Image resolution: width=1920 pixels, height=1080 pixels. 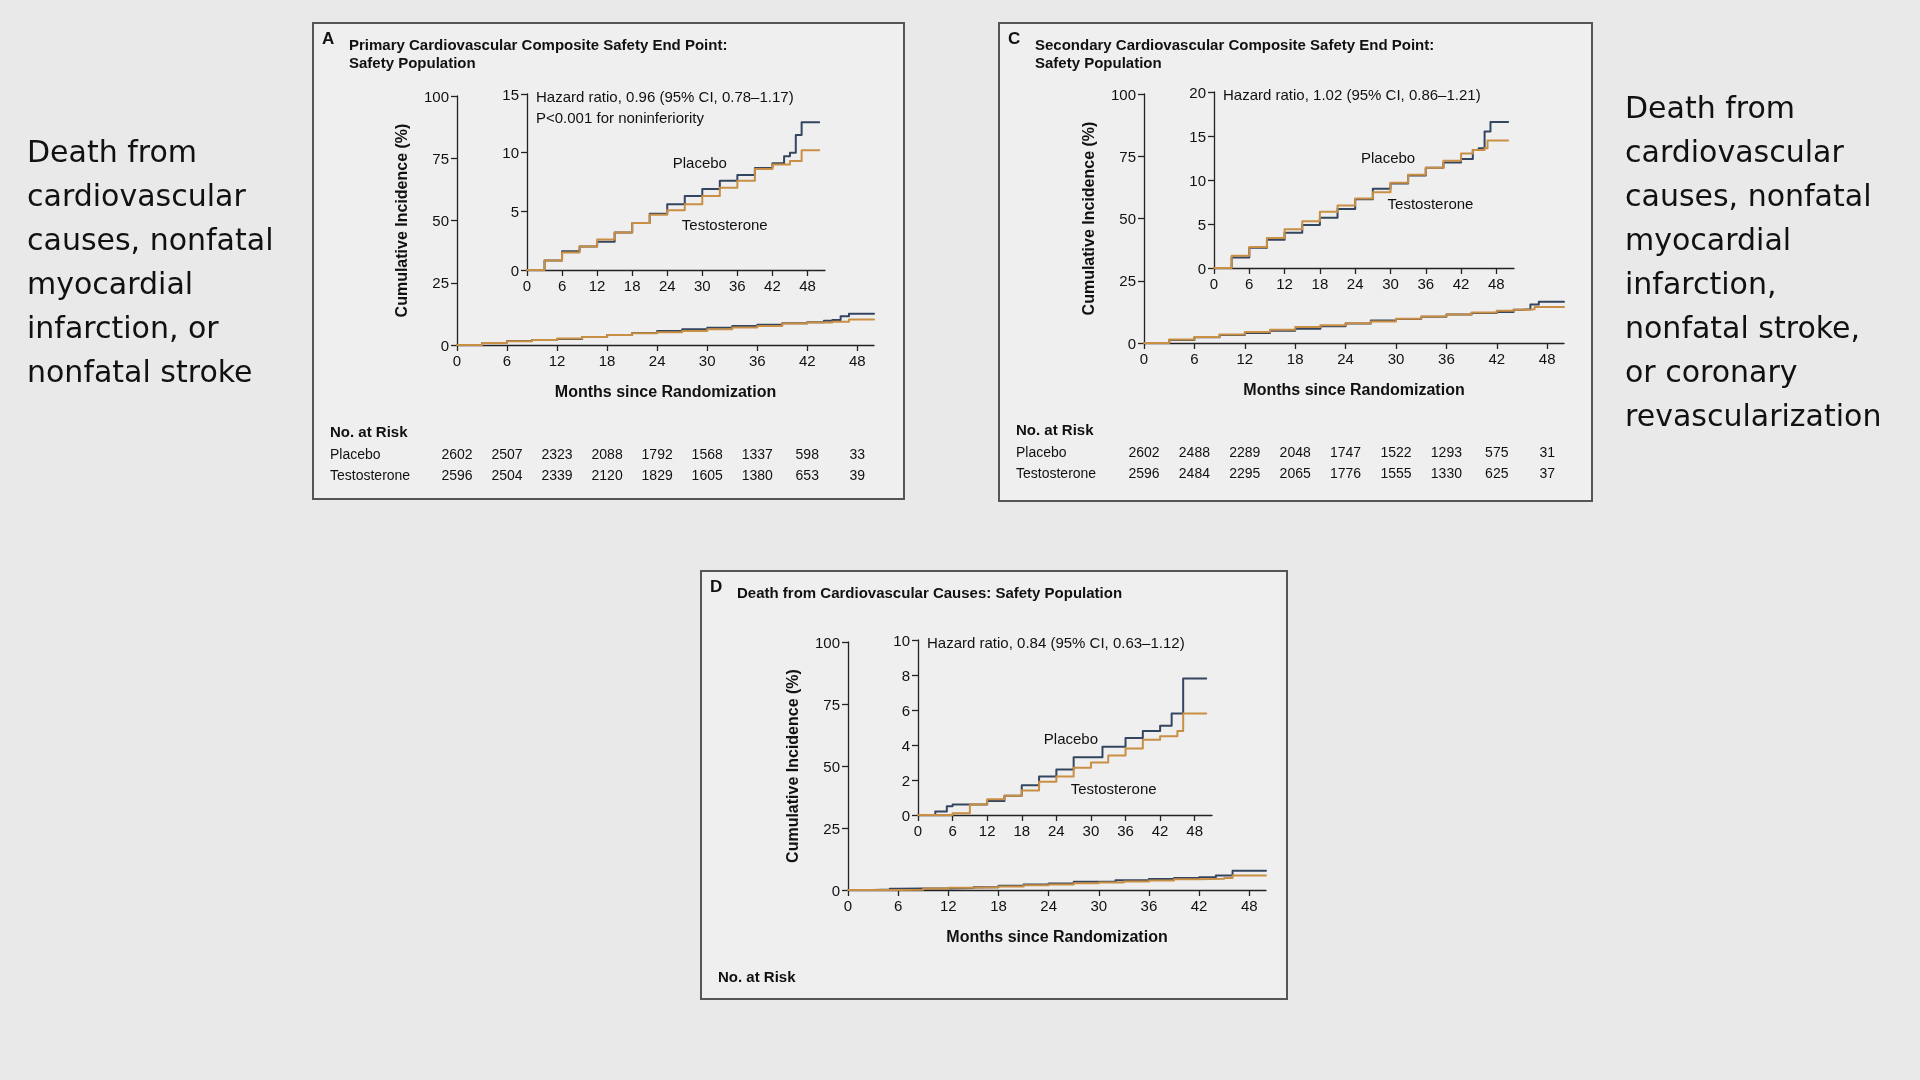 What do you see at coordinates (930, 592) in the screenshot?
I see `chart-title: Death from Cardiovascular Causes: Safety Population` at bounding box center [930, 592].